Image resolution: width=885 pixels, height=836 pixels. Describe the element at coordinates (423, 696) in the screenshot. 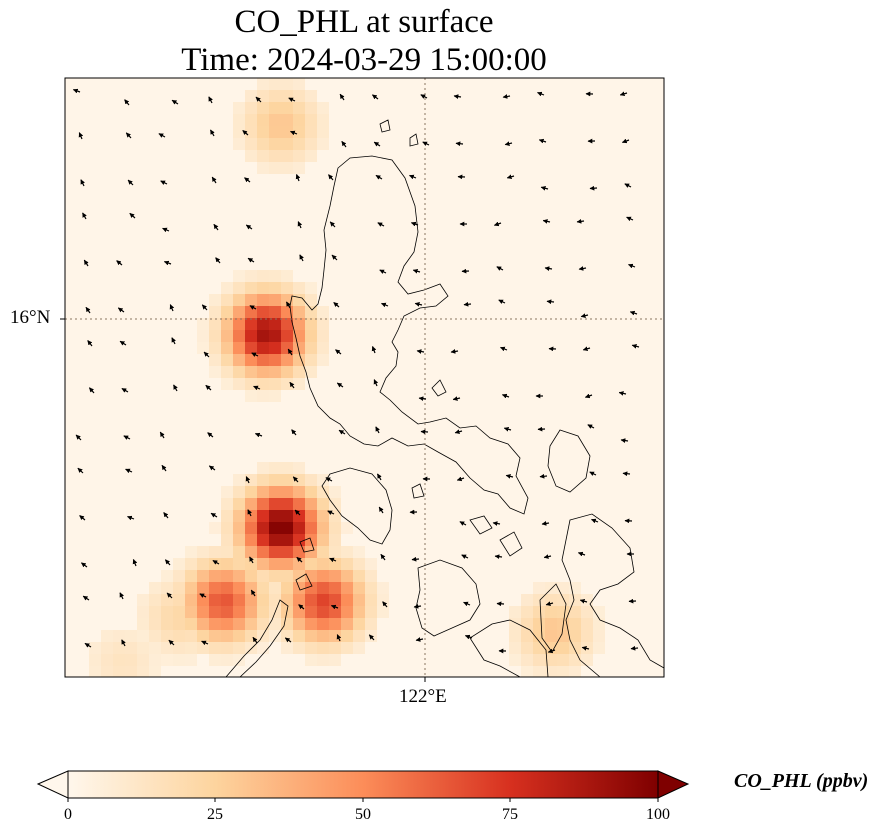

I see `lon-tick-label: 122°E` at that location.